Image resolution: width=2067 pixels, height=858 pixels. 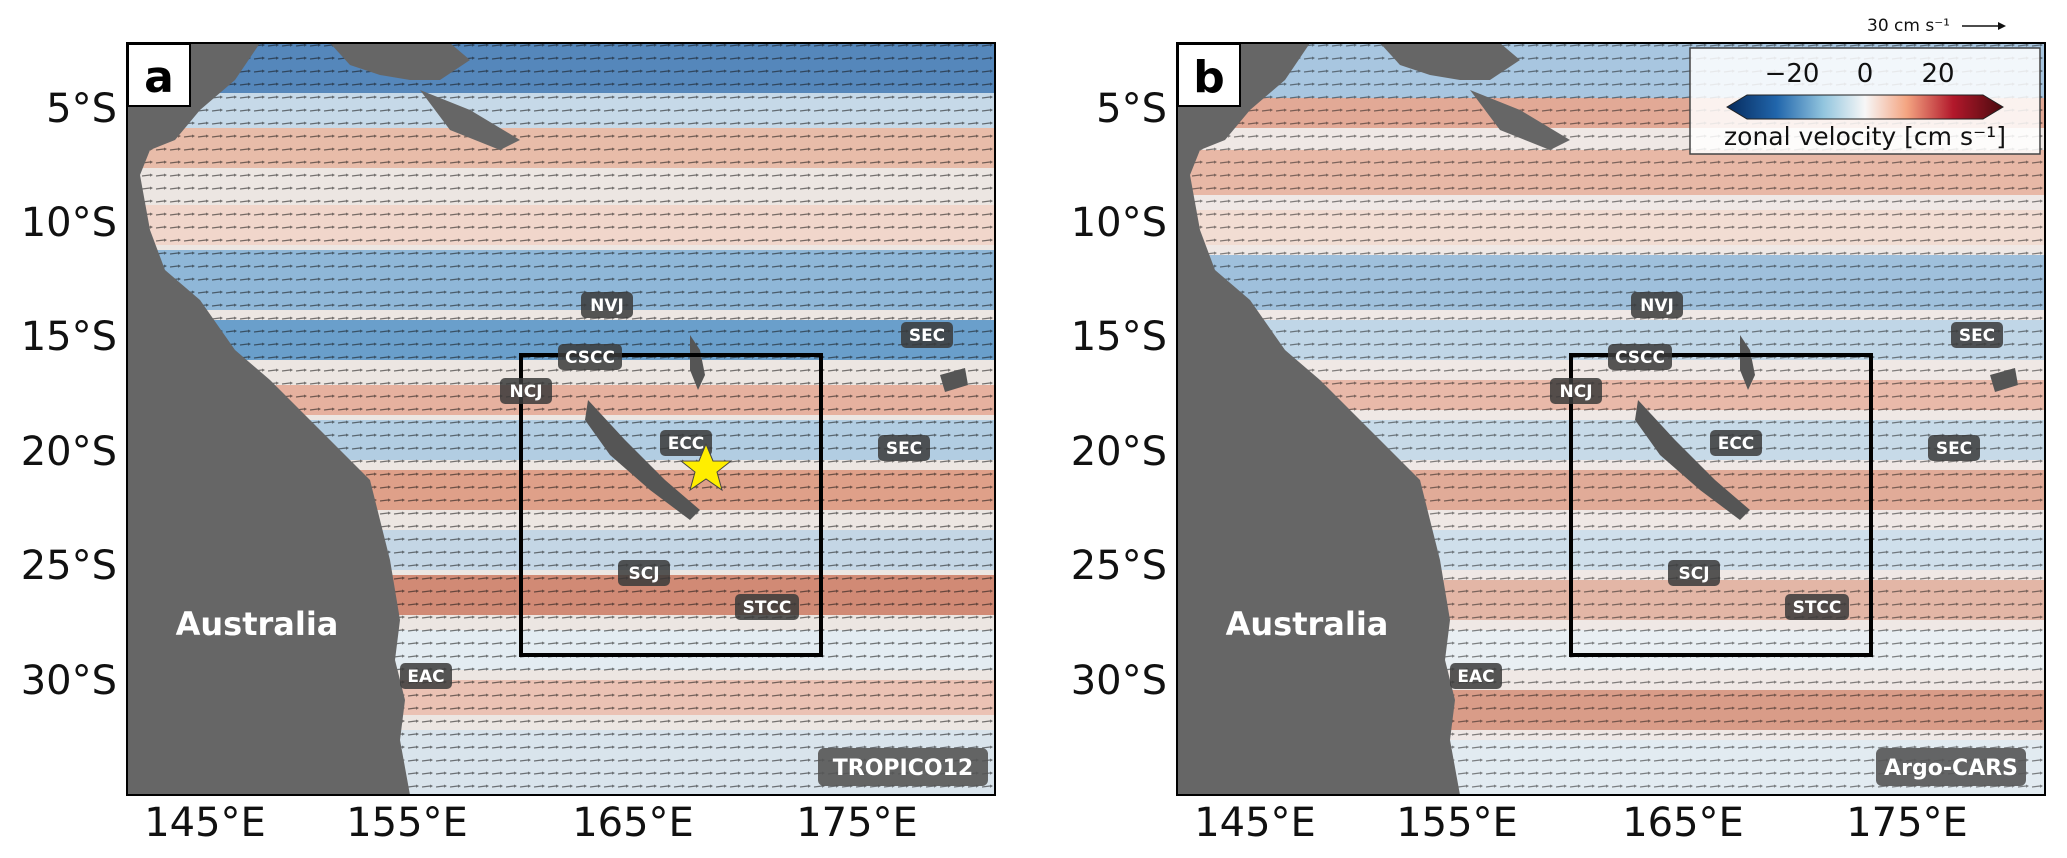 I want to click on y-tick-b-5: 30°S, so click(x=1119, y=681).